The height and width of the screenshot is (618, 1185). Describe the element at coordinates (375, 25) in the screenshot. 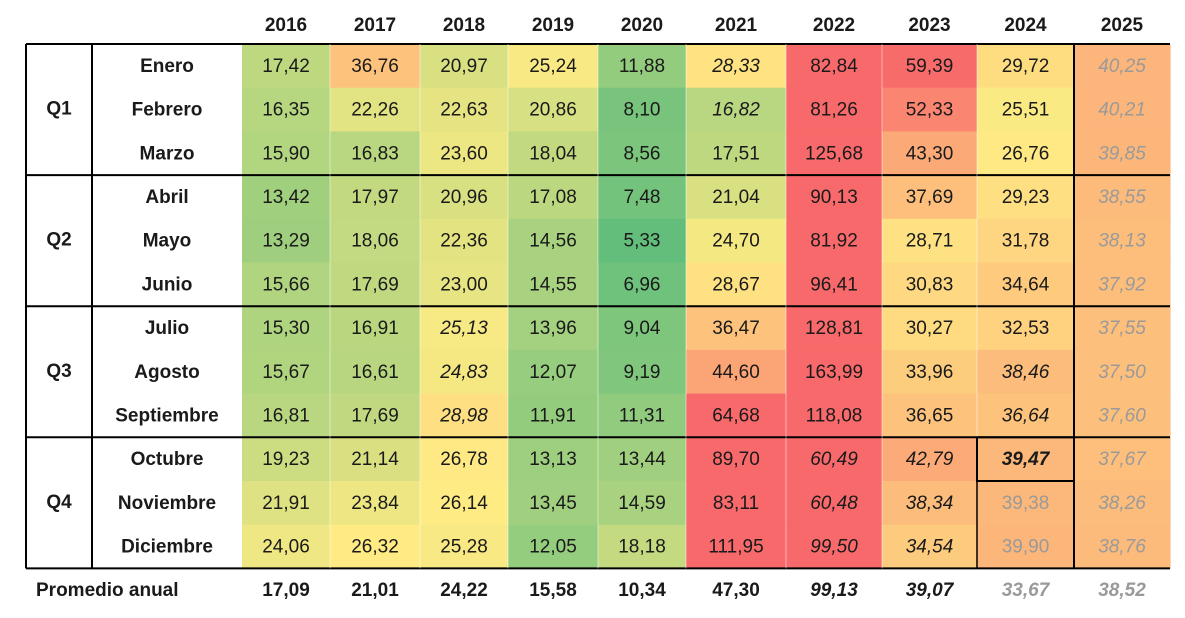

I see `column-header-2017: 2017` at that location.